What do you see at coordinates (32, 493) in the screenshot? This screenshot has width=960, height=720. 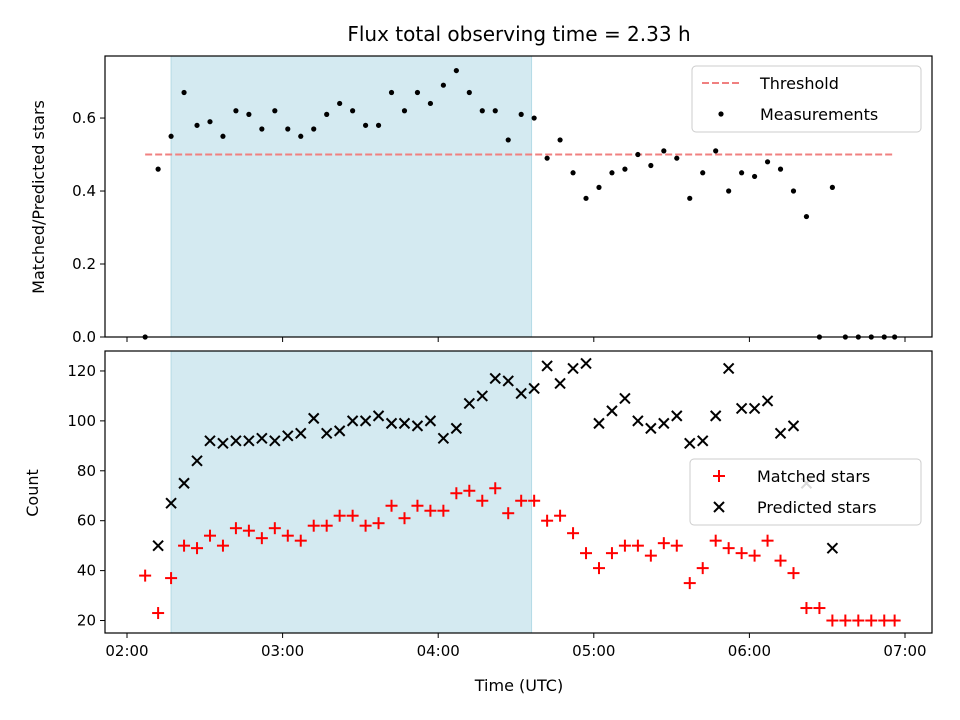 I see `bottom-y-axis-label: Count` at bounding box center [32, 493].